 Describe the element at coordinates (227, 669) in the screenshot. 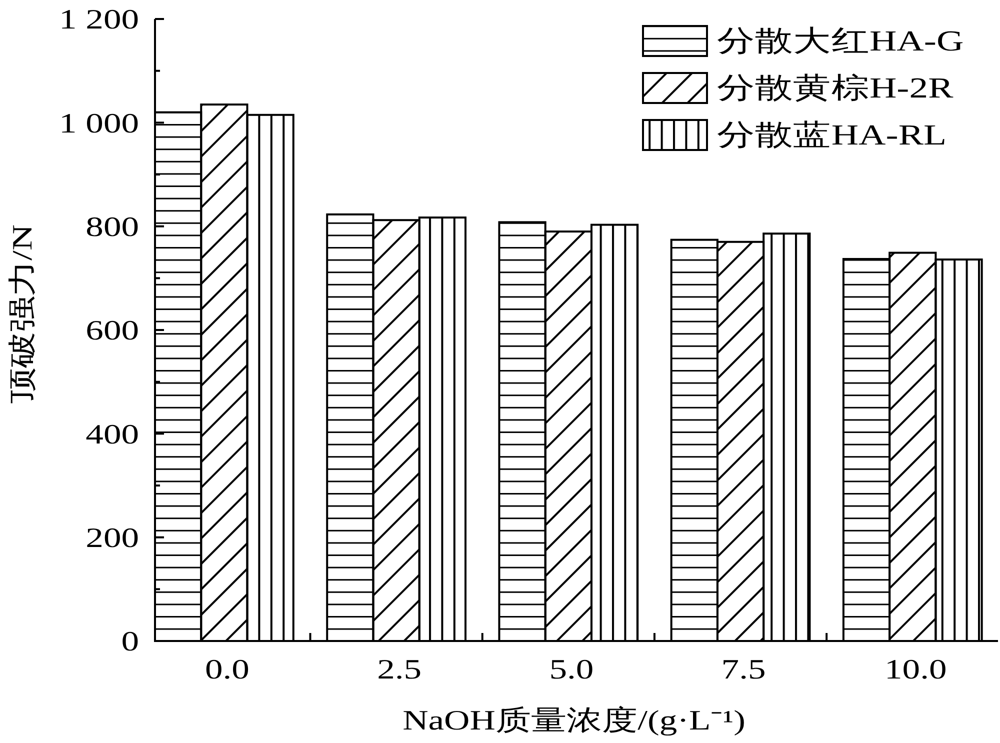

I see `x-tick-label: 0.0` at that location.